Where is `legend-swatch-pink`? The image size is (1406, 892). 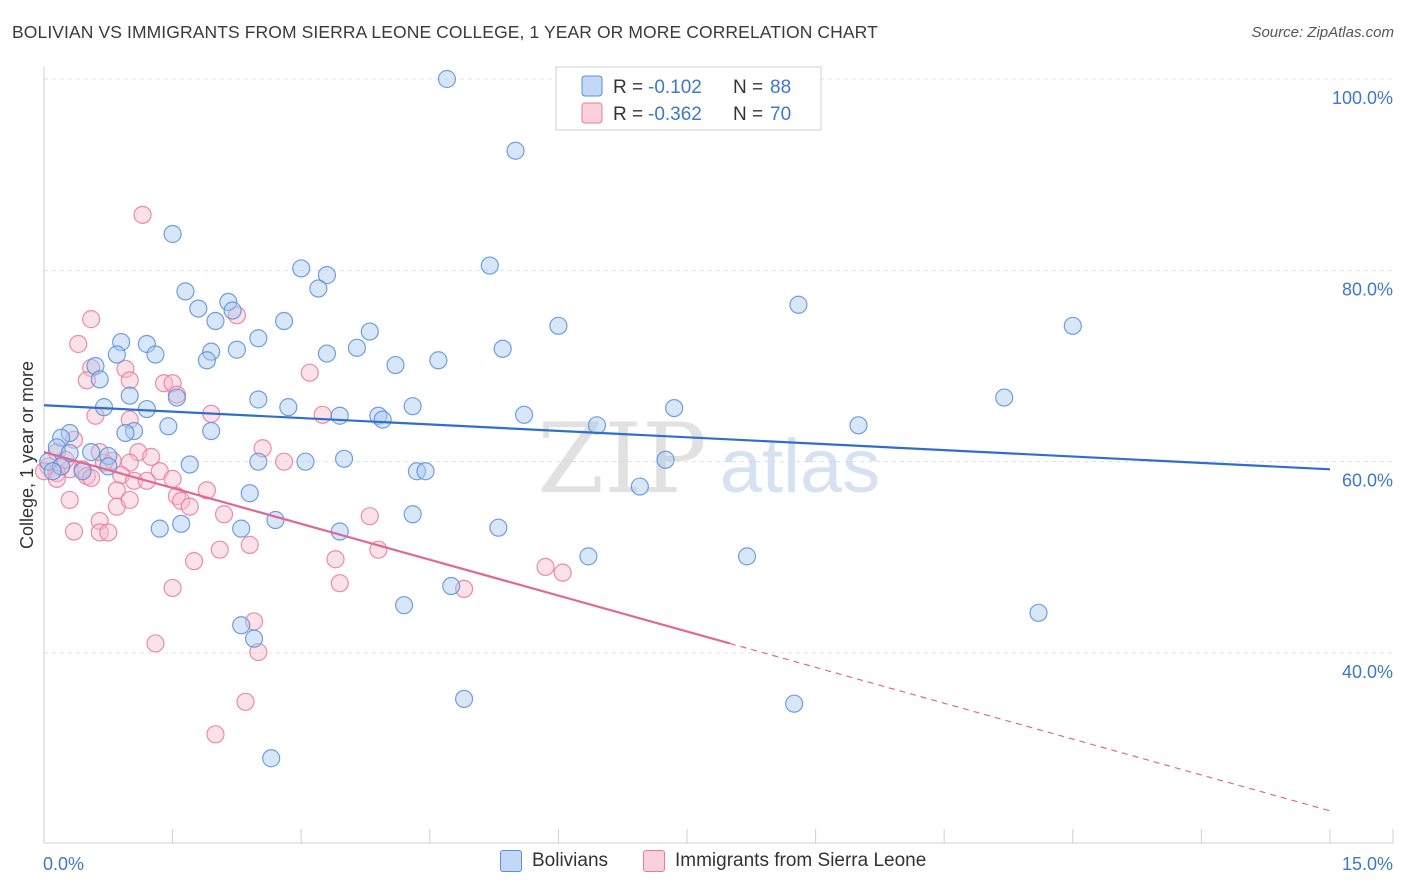 legend-swatch-pink is located at coordinates (592, 113).